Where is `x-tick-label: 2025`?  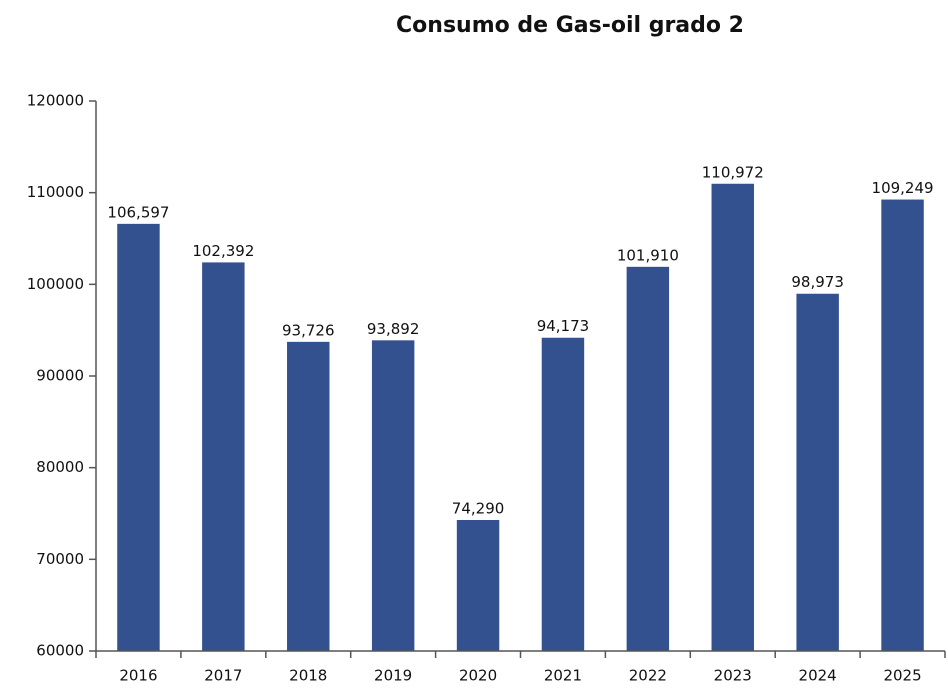
x-tick-label: 2025 is located at coordinates (902, 676).